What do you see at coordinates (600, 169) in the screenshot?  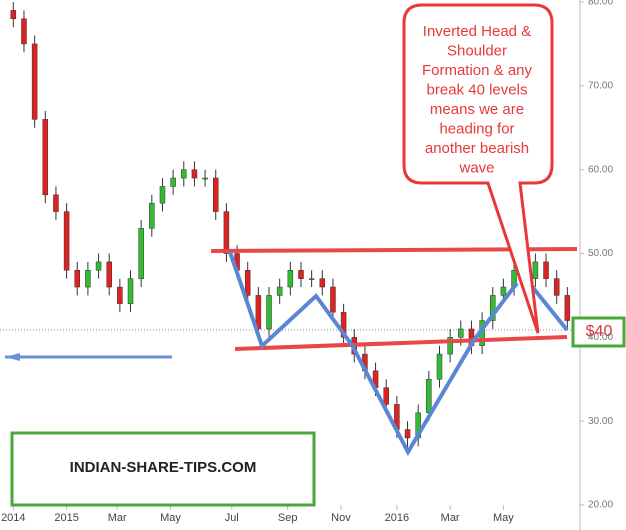 I see `y-tick-label: 60.00` at bounding box center [600, 169].